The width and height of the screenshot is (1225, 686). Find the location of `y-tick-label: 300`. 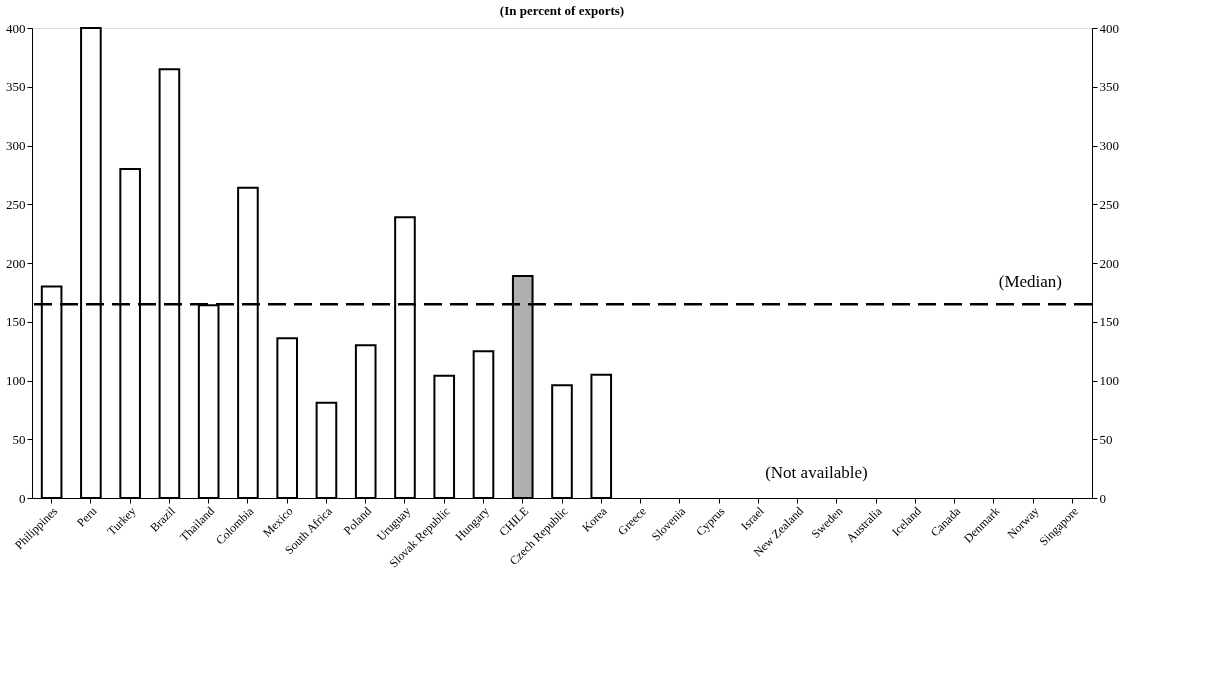

y-tick-label: 300 is located at coordinates (16, 145).